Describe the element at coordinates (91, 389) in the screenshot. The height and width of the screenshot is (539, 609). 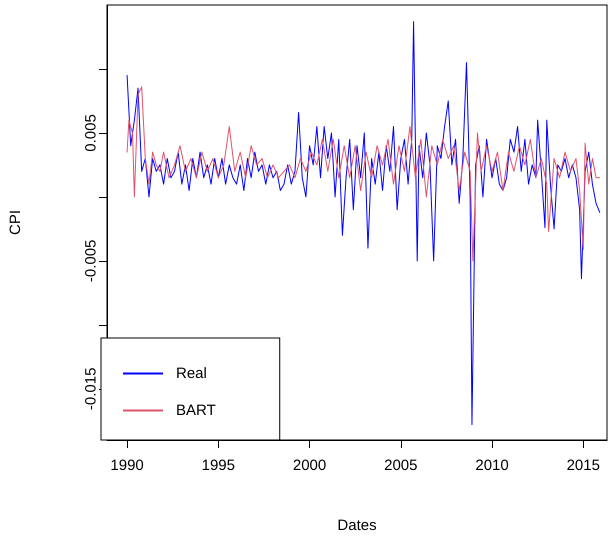
I see `y-tick-label: -0.015` at that location.